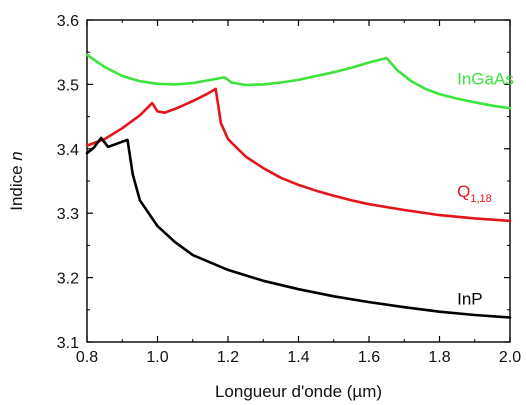 This screenshot has height=405, width=526. What do you see at coordinates (298, 357) in the screenshot?
I see `x-tick-label: 1.4` at bounding box center [298, 357].